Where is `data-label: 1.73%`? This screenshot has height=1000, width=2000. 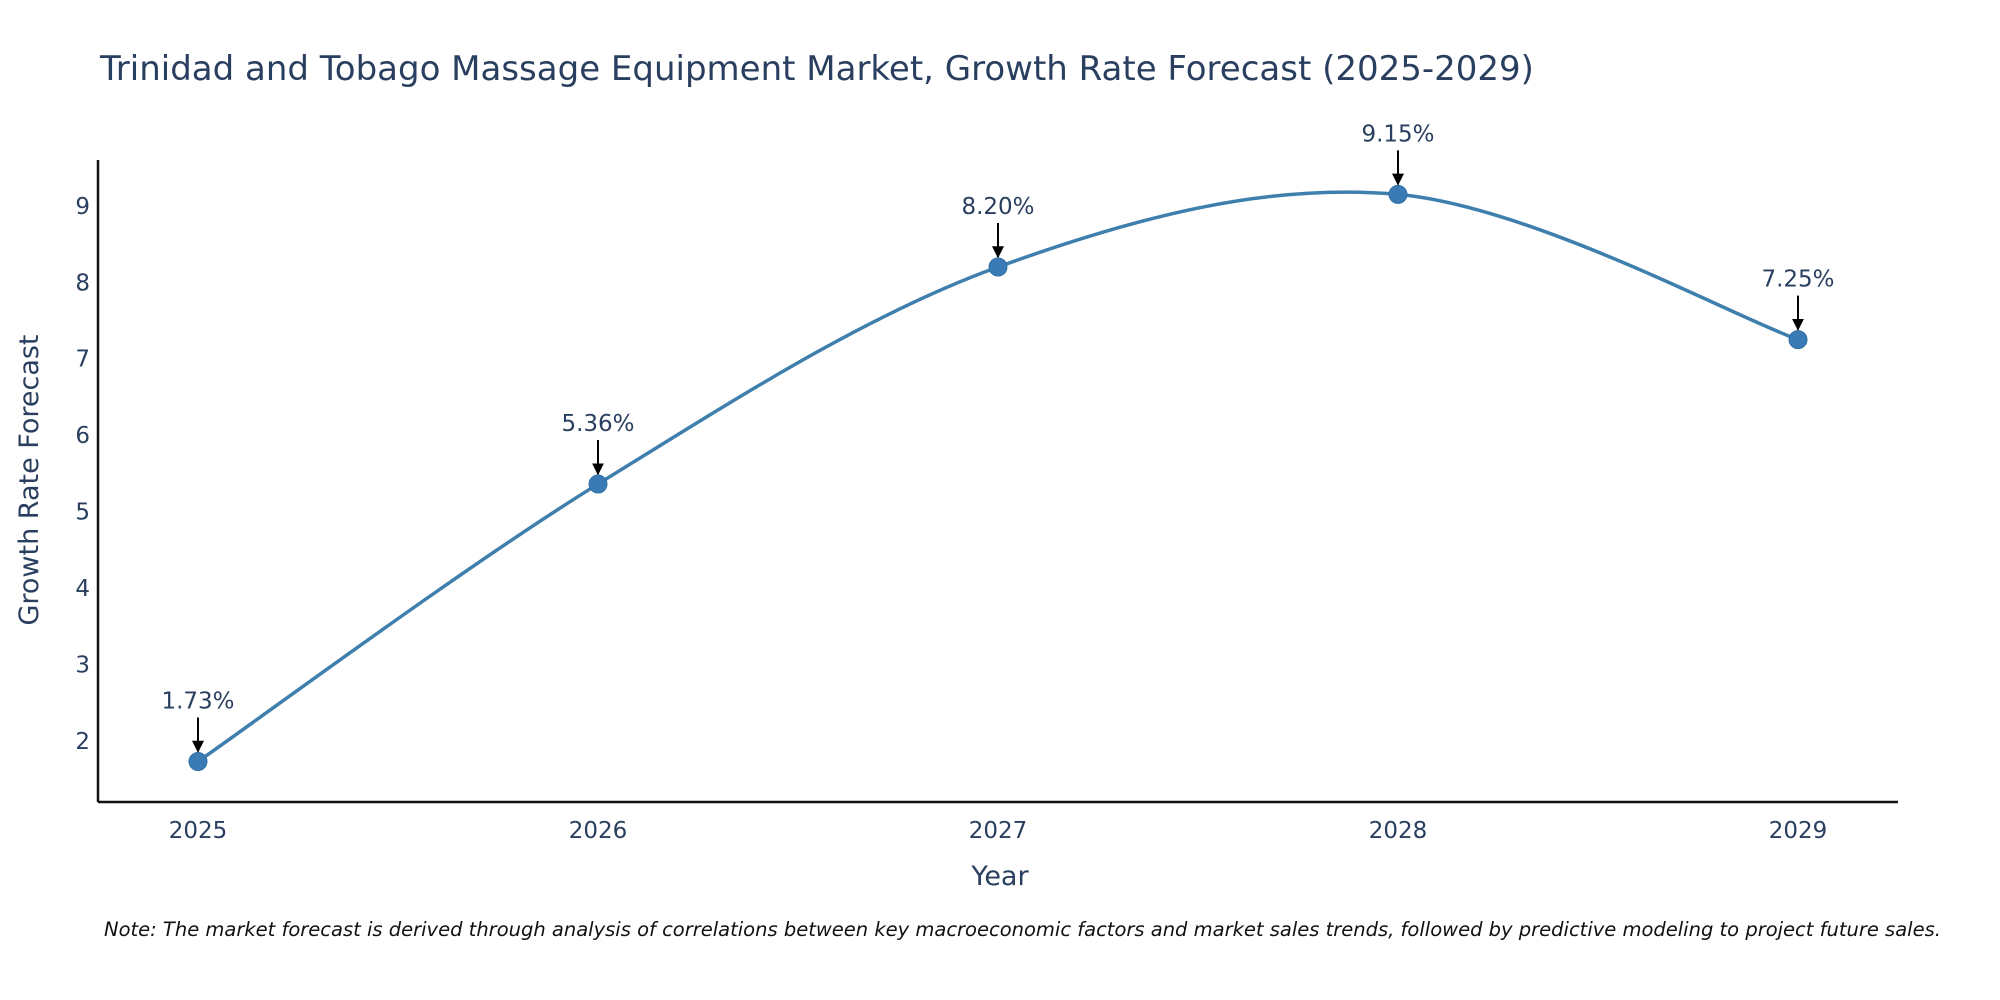 data-label: 1.73% is located at coordinates (197, 701).